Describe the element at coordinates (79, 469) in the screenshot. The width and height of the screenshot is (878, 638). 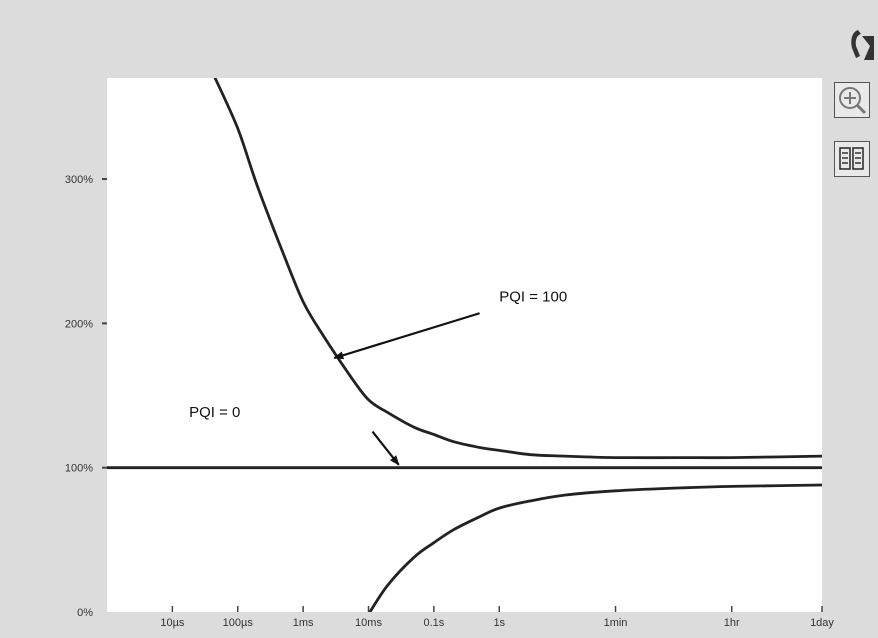
I see `y-tick-label: 100%` at that location.